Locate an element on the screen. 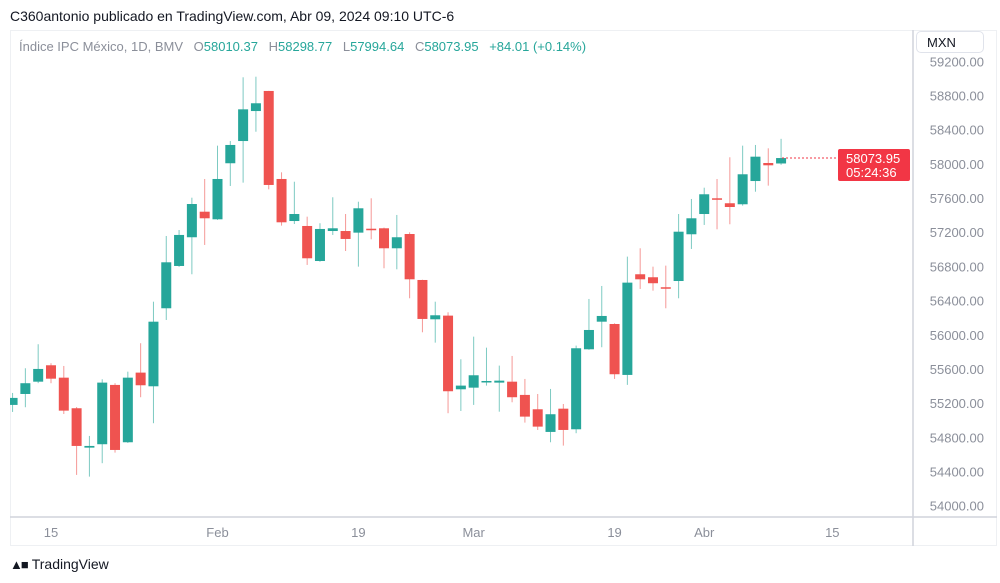 The width and height of the screenshot is (1000, 583). open-label: O is located at coordinates (198, 46).